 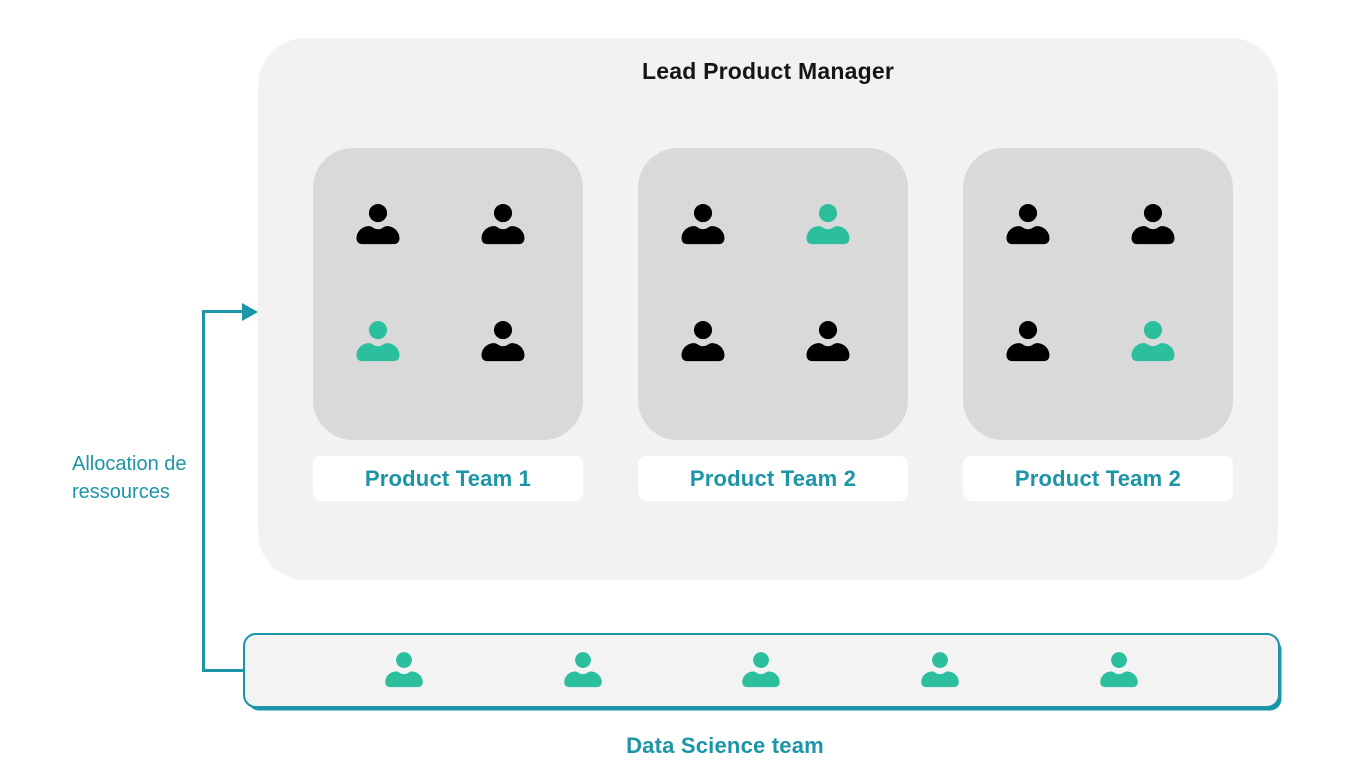 I want to click on connector-arrowhead-icon, so click(x=250, y=312).